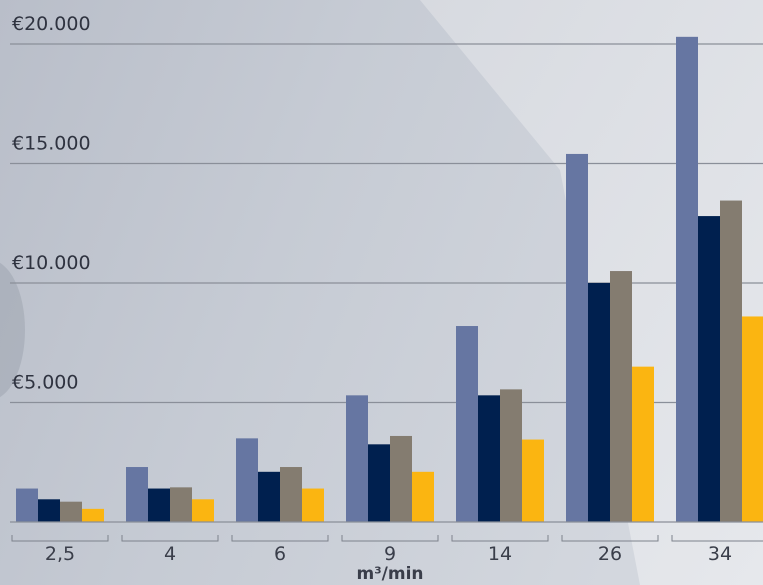 The image size is (763, 585). I want to click on y-axis-labels: €5.000 €10.000 €15.000 €20.000, so click(51, 203).